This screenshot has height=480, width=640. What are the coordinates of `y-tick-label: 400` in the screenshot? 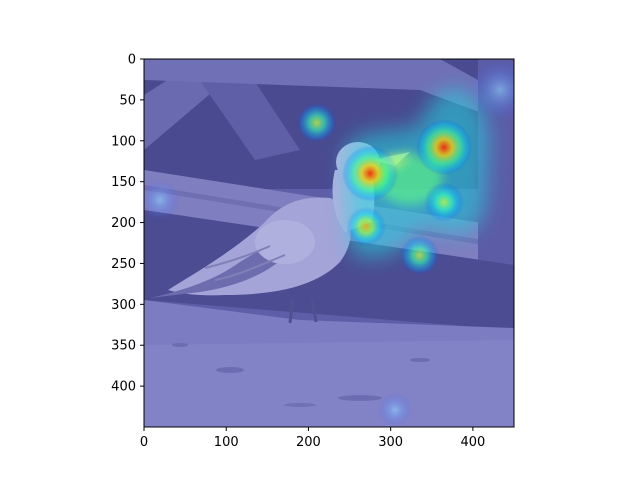 It's located at (123, 387).